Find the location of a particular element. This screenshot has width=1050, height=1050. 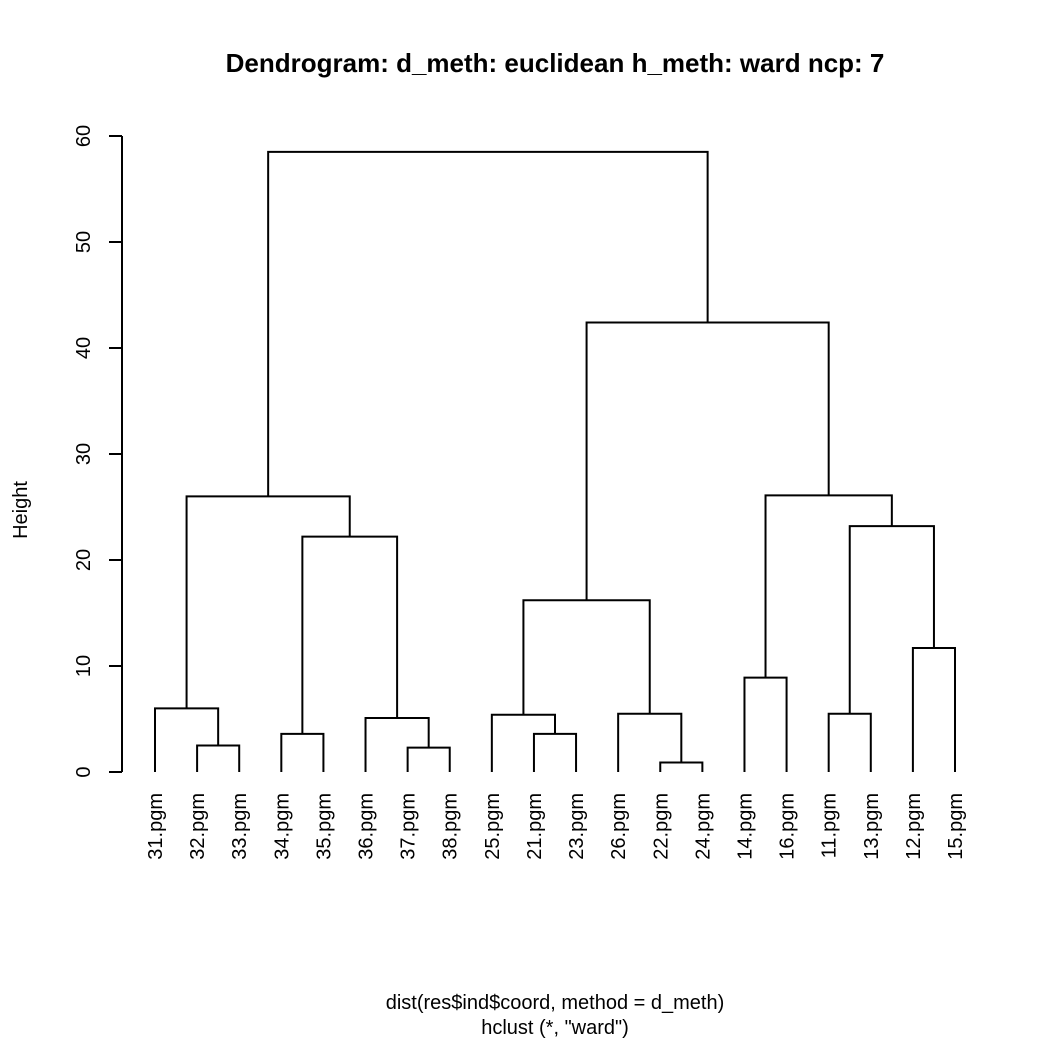

leaf-label: 32.pgm is located at coordinates (198, 826).